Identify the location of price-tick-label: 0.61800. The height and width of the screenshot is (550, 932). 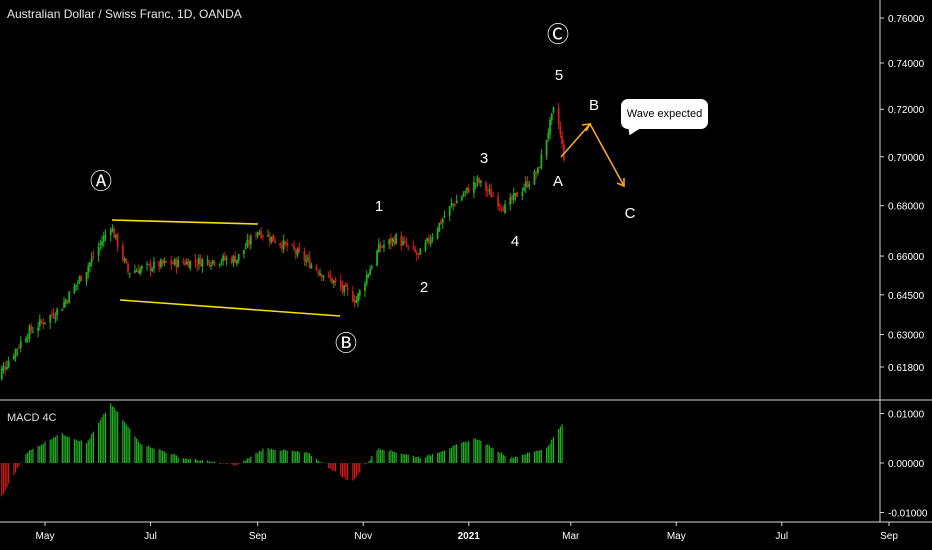
(906, 368).